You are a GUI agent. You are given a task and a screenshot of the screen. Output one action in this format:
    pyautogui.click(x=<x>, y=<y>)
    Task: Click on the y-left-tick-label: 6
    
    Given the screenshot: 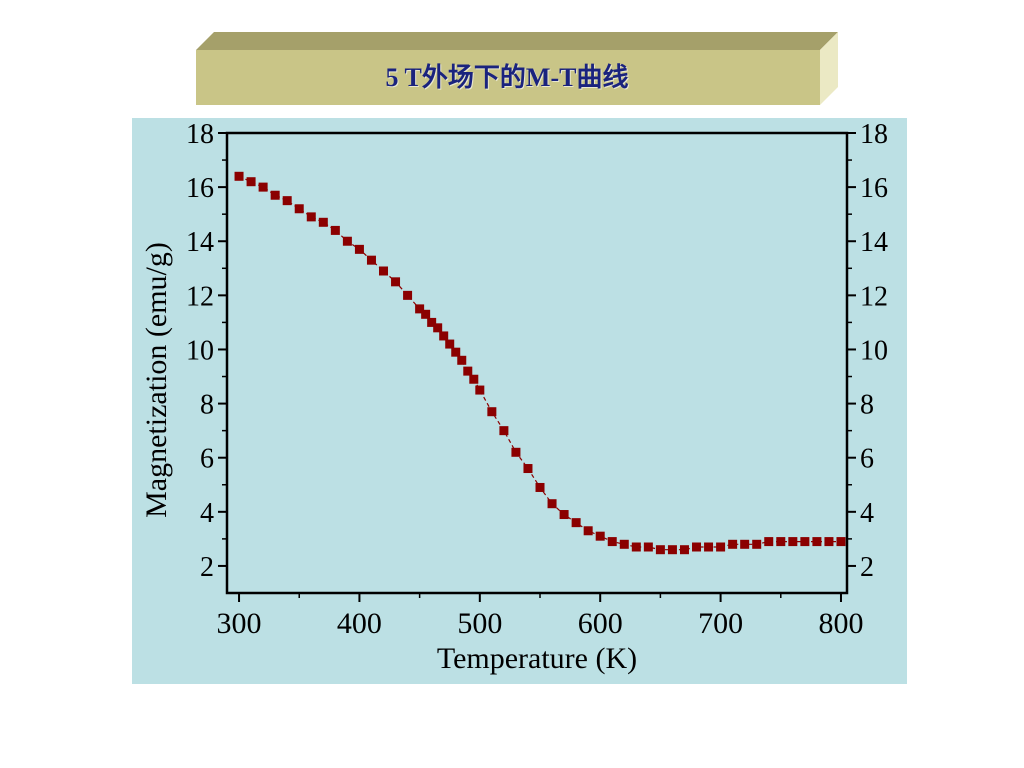 What is the action you would take?
    pyautogui.click(x=207, y=459)
    